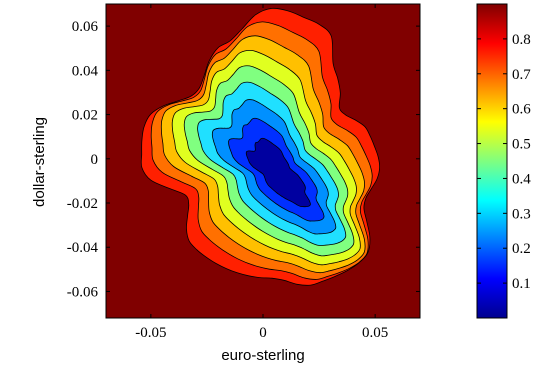  What do you see at coordinates (521, 75) in the screenshot?
I see `colorbar-tick-label: 0.7` at bounding box center [521, 75].